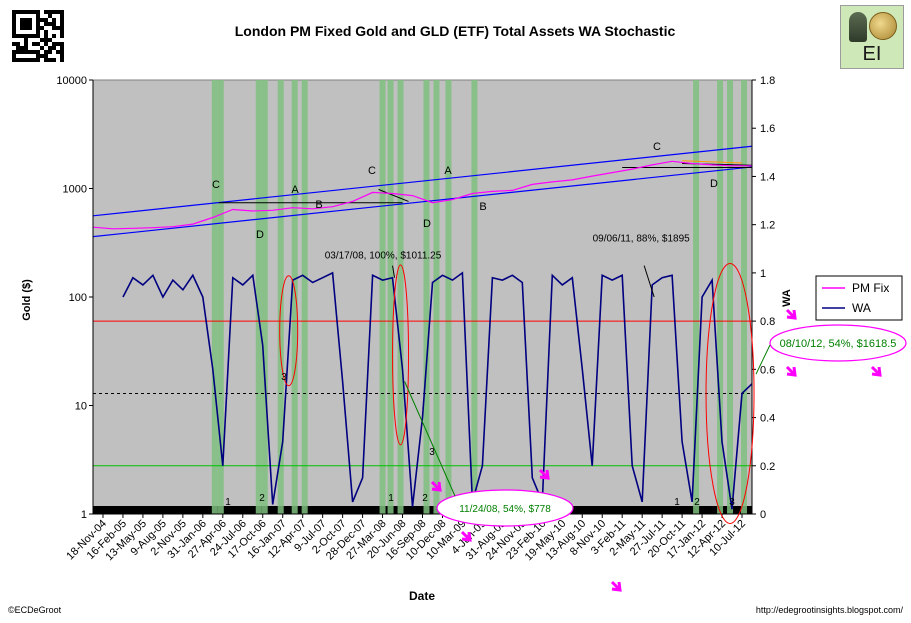 The image size is (911, 623). I want to click on trend-lines, so click(422, 191).